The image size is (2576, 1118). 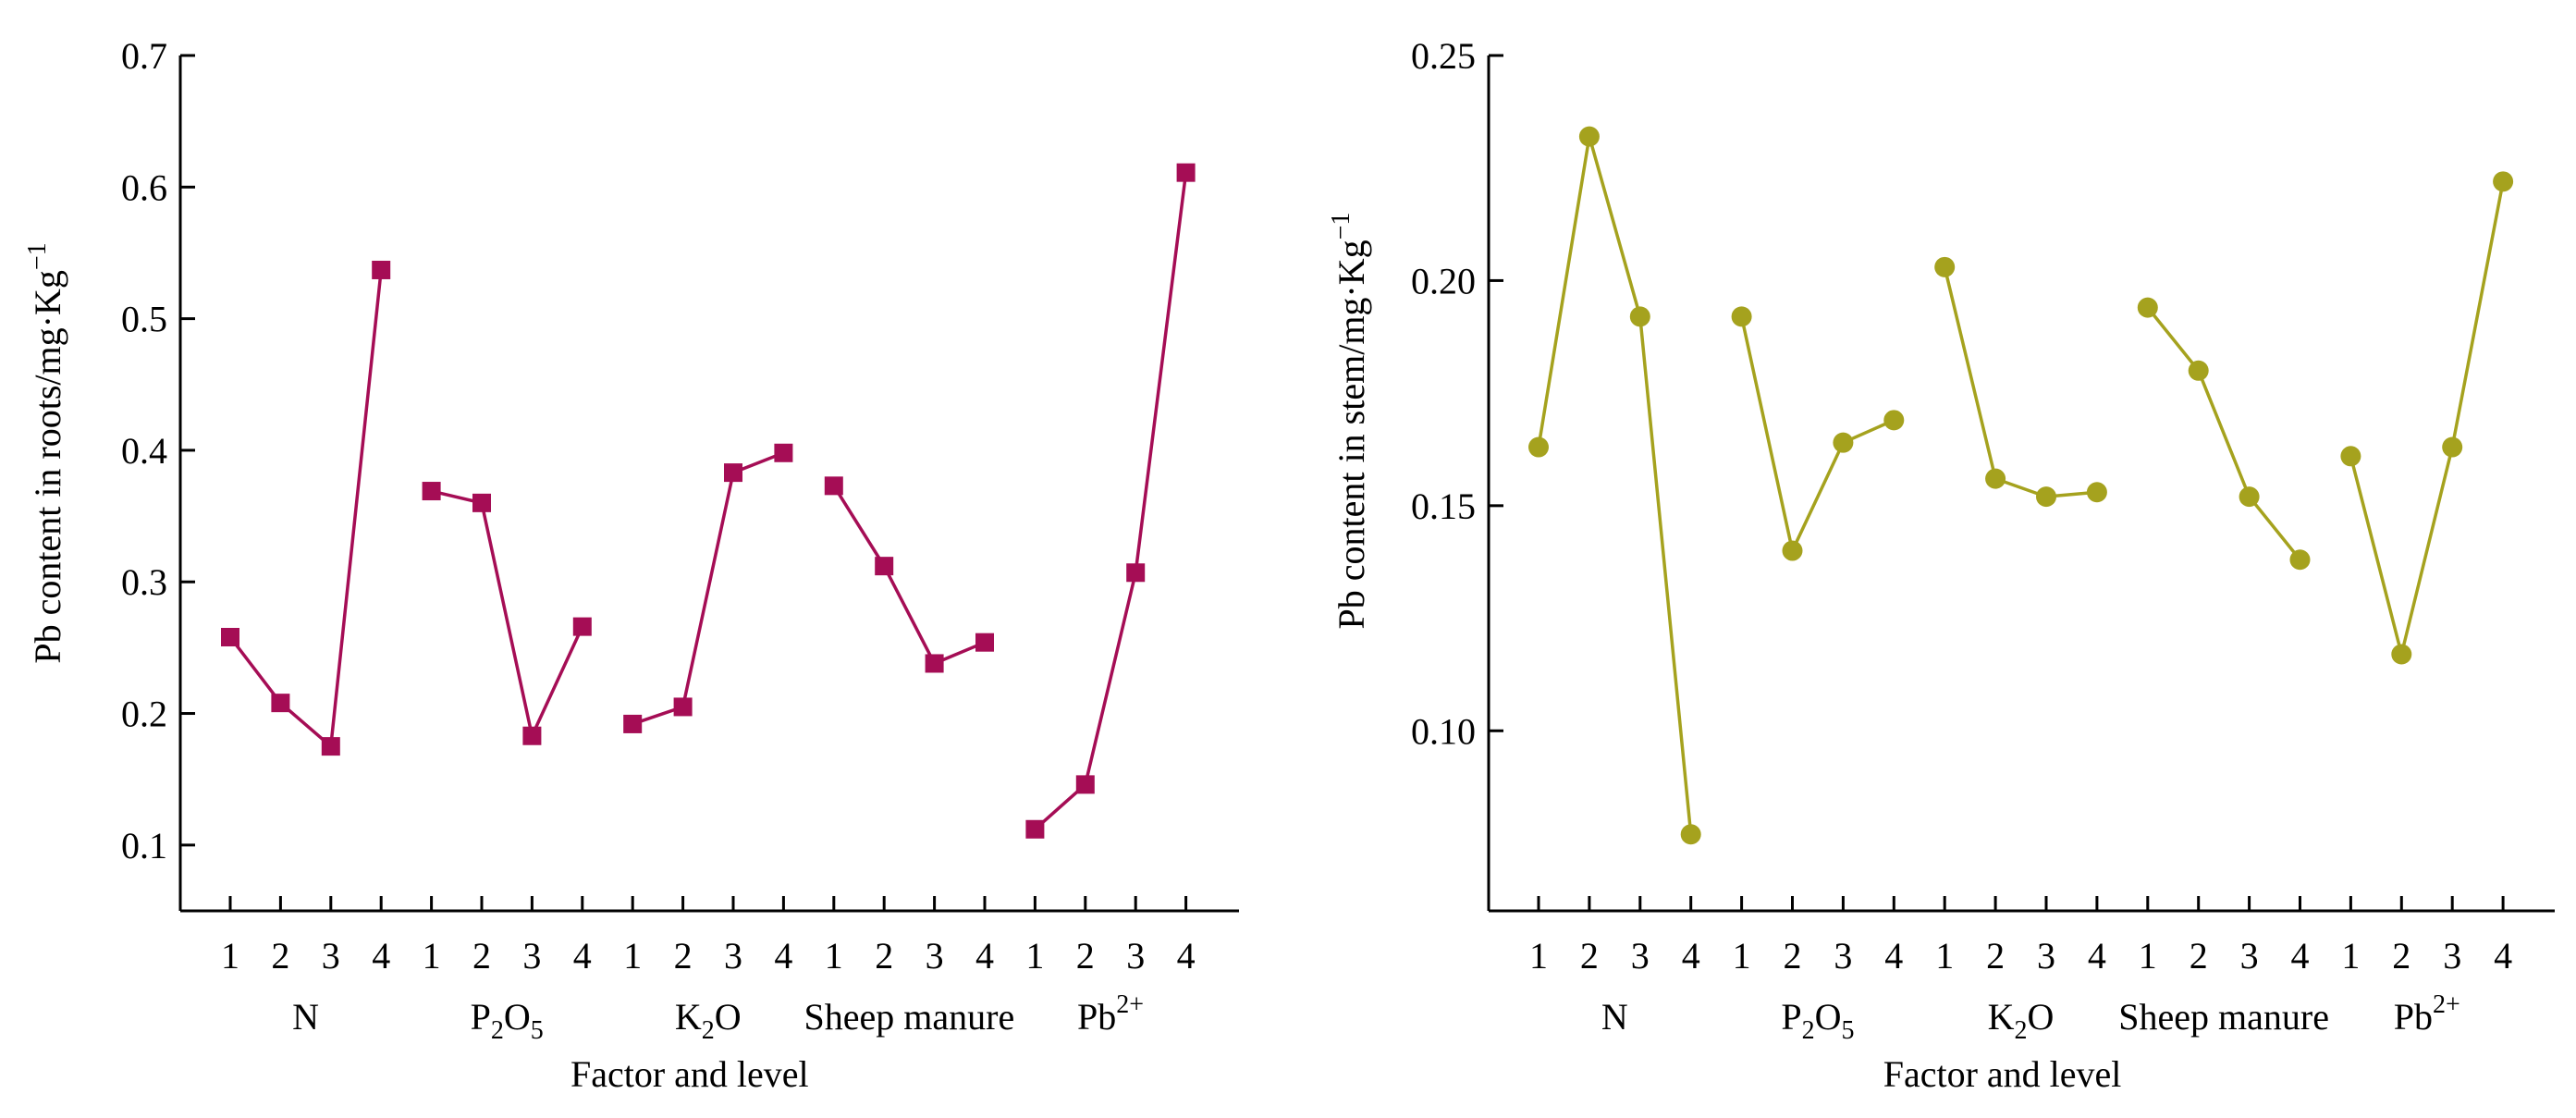 I want to click on y-tick-label: 0.3, so click(x=144, y=582).